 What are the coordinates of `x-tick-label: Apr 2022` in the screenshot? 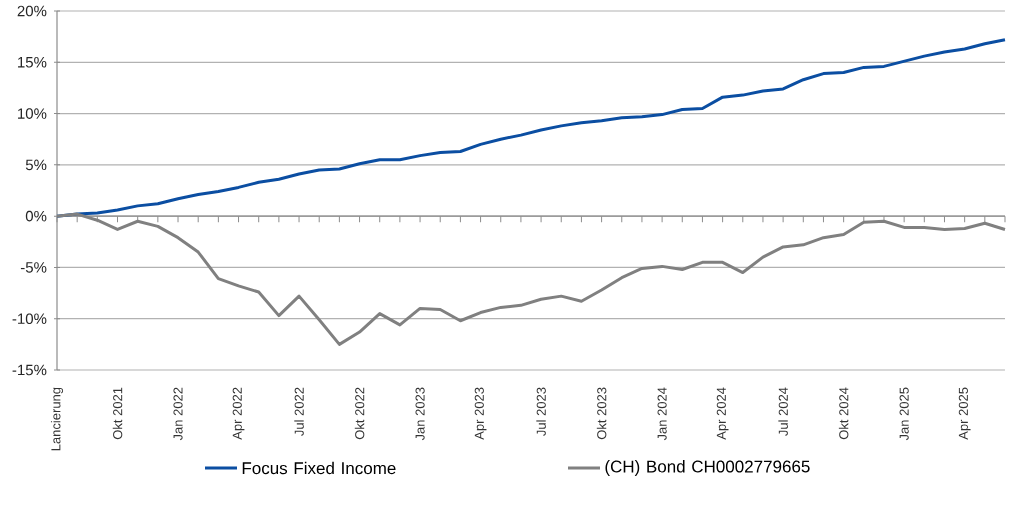 It's located at (238, 413).